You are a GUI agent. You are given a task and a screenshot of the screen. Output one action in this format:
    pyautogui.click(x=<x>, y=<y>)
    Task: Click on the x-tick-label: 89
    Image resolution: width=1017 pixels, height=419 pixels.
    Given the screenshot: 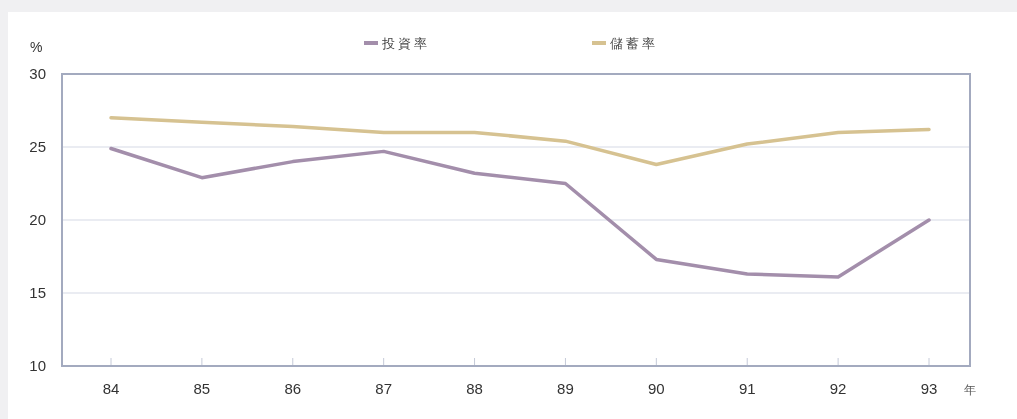 What is the action you would take?
    pyautogui.click(x=565, y=388)
    